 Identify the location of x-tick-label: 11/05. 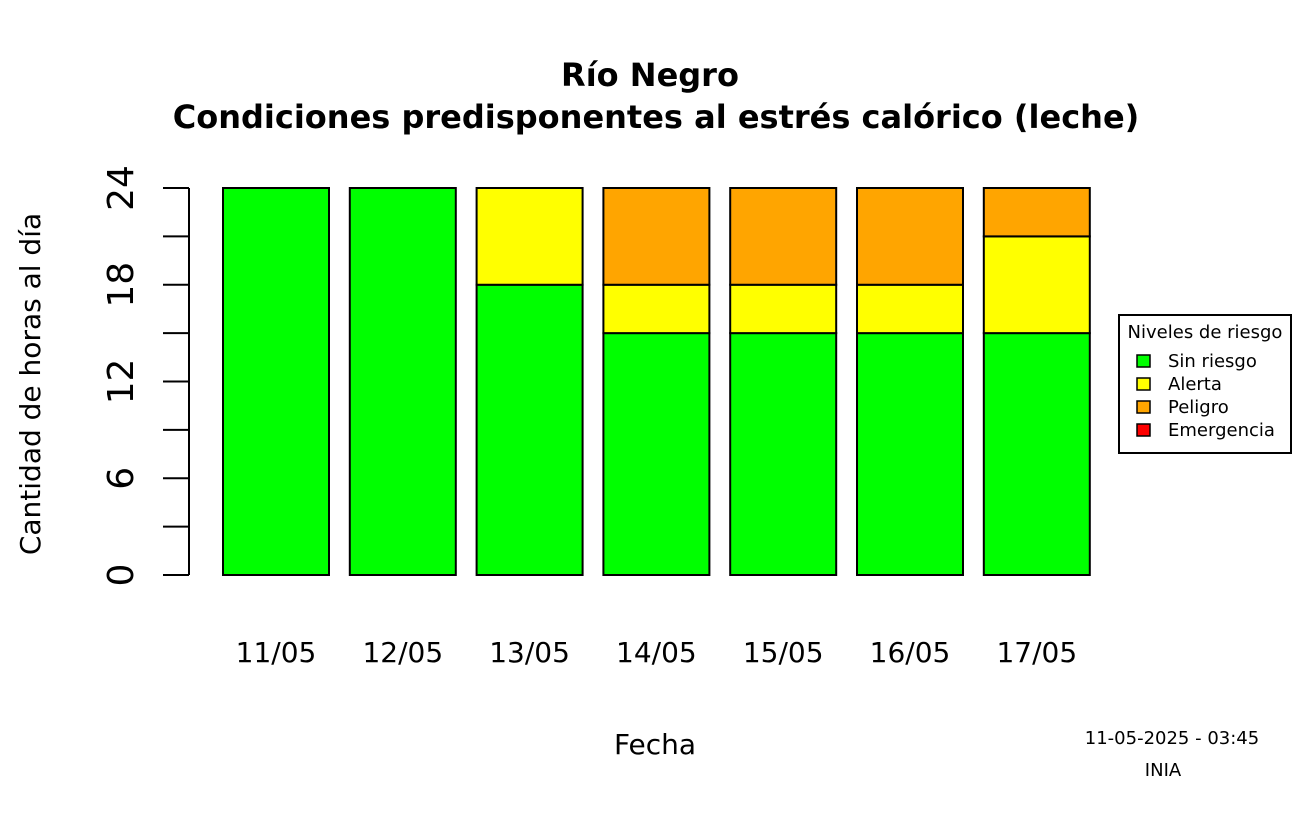
(276, 652).